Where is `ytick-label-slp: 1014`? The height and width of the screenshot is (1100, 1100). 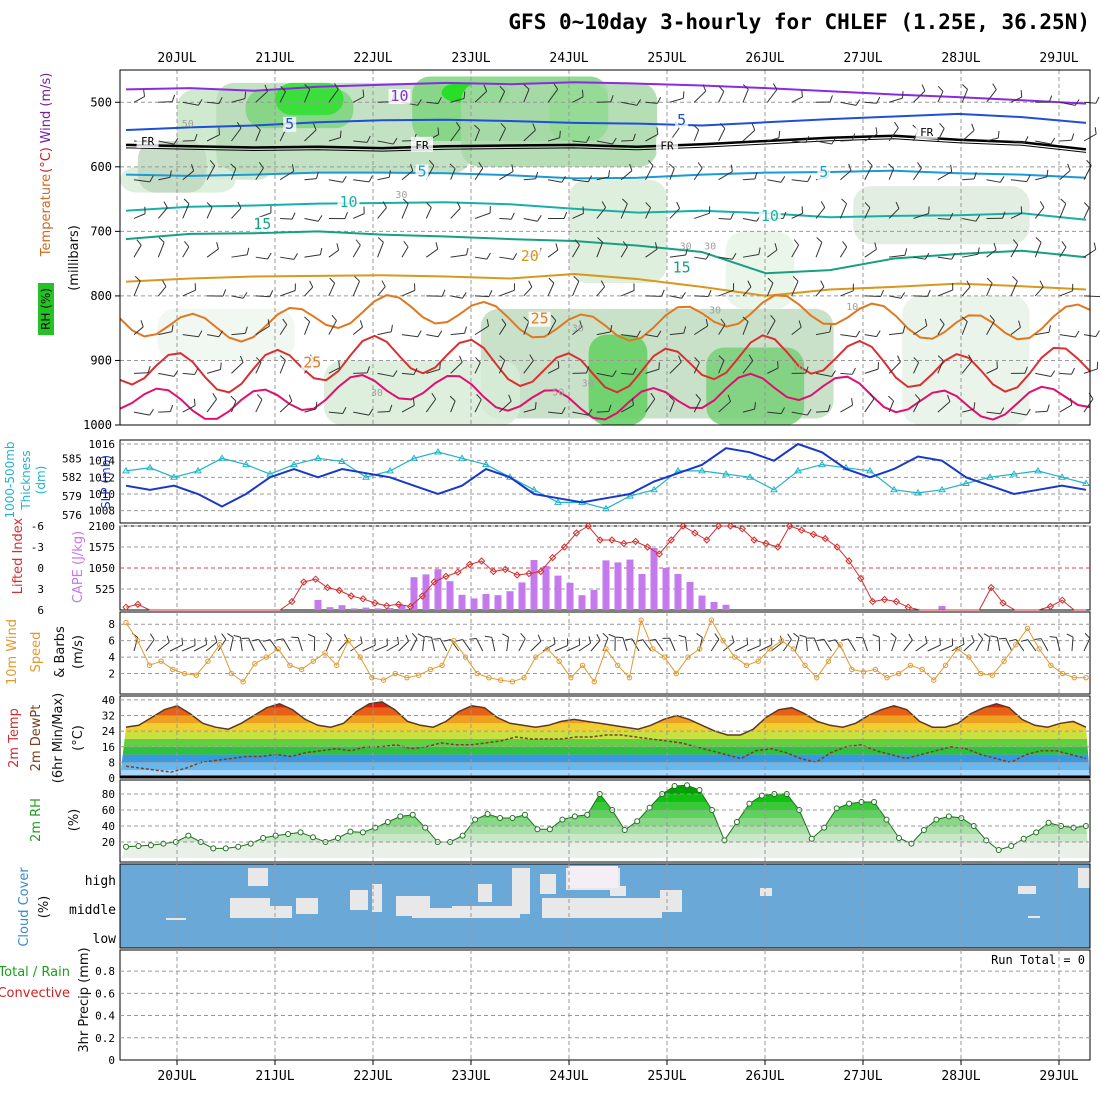
ytick-label-slp: 1014 is located at coordinates (102, 461).